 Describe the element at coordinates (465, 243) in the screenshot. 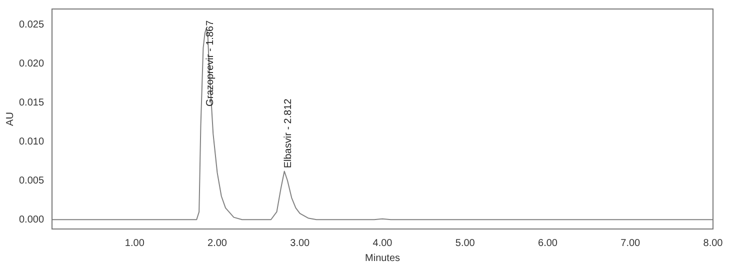

I see `x-tick-label: 5.00` at that location.